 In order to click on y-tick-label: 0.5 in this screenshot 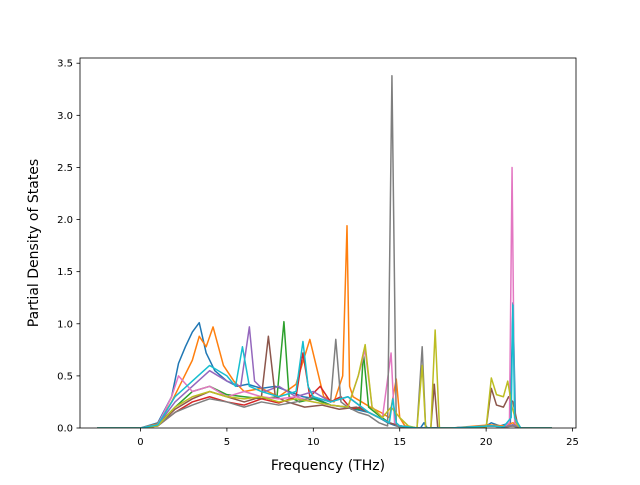, I will do `click(65, 376)`.